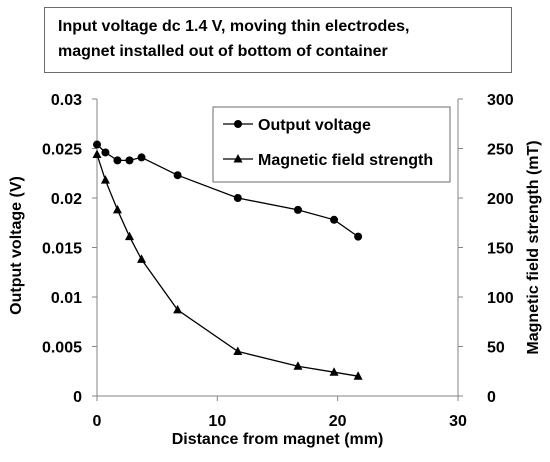  I want to click on y-right-tick-label: 150, so click(500, 249).